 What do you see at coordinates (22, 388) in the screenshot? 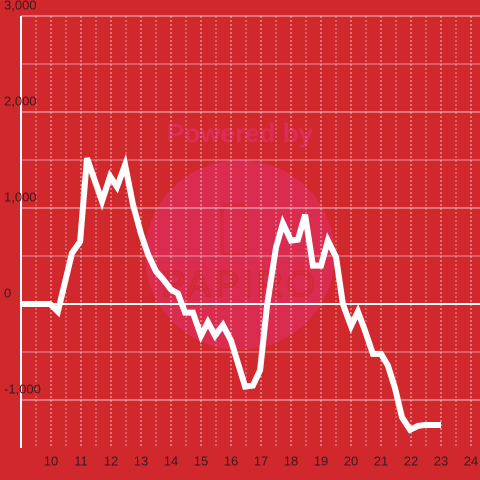
I see `y-tick-label: -1,000` at bounding box center [22, 388].